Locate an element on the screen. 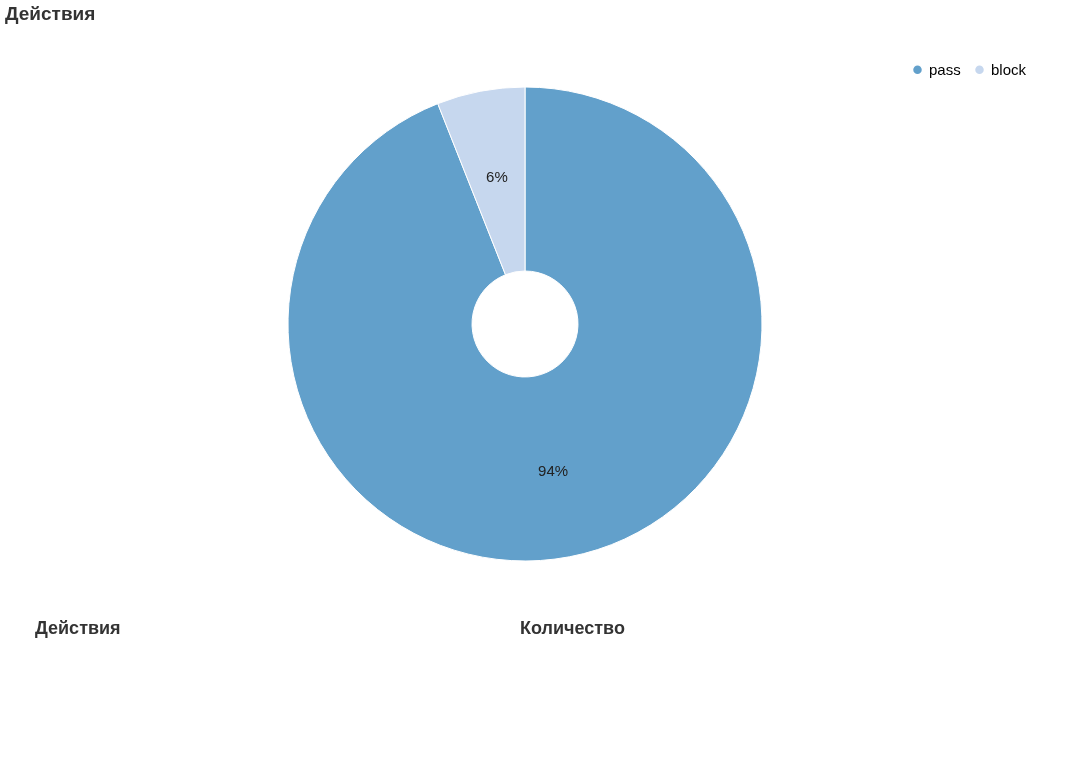 Image resolution: width=1092 pixels, height=762 pixels. data-label: 94% is located at coordinates (553, 471).